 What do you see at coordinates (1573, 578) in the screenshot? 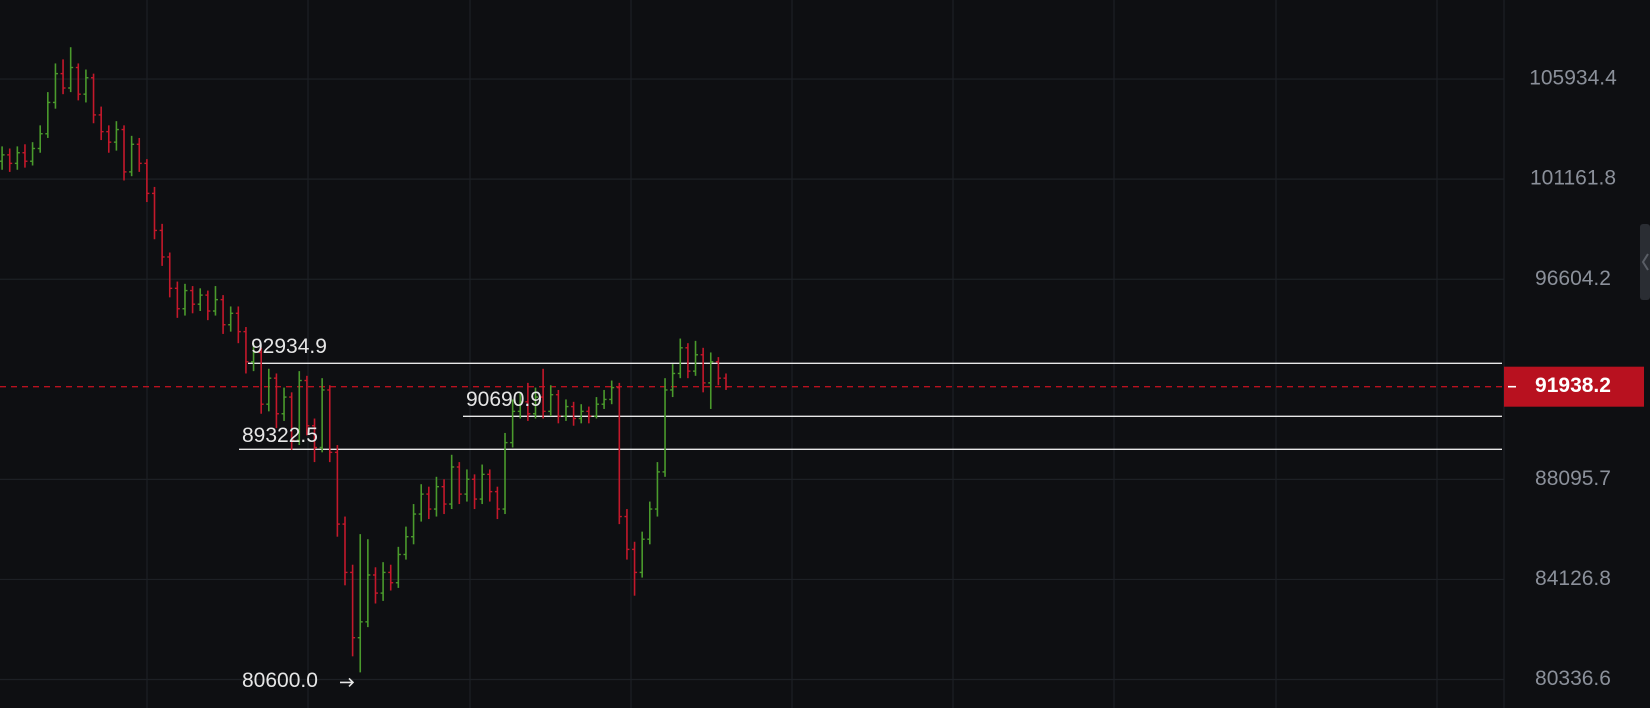
I see `y-tick-label: 84126.8` at bounding box center [1573, 578].